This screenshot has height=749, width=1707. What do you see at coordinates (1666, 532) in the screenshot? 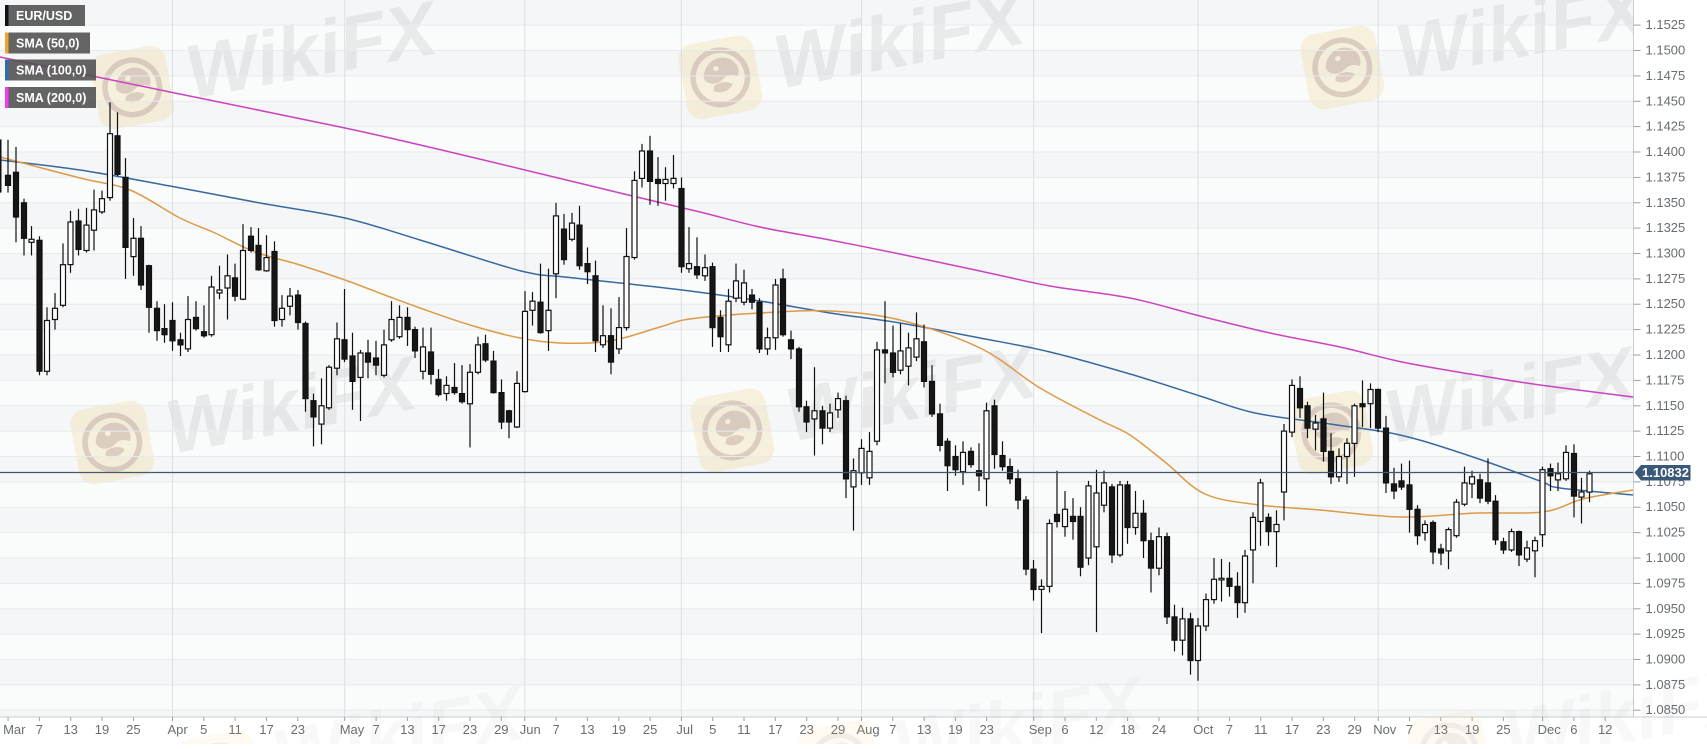
I see `svg-text: 1.1025` at bounding box center [1666, 532].